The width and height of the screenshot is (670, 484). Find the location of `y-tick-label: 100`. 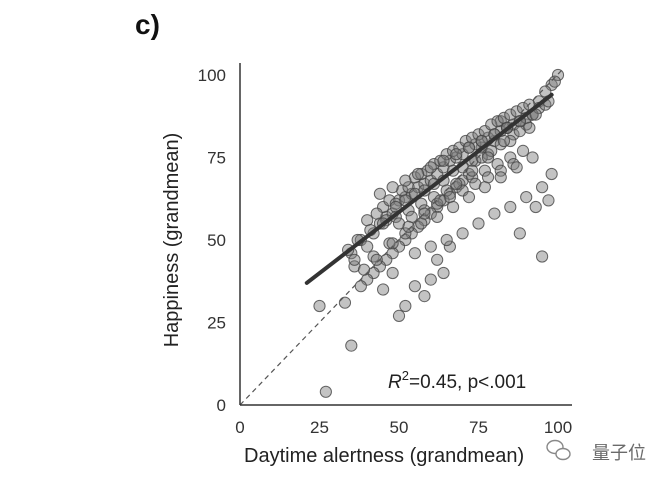

y-tick-label: 100 is located at coordinates (212, 75).